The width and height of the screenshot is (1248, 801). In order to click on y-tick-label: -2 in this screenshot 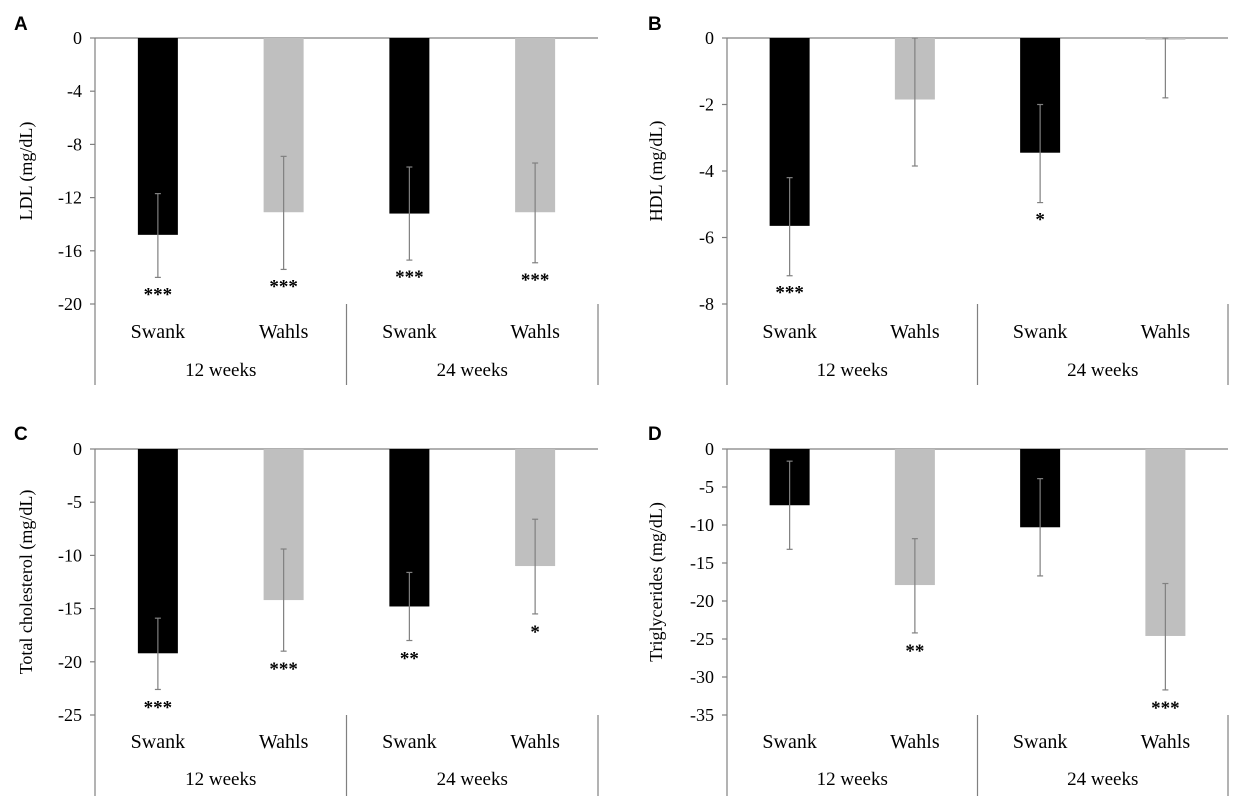, I will do `click(706, 105)`.